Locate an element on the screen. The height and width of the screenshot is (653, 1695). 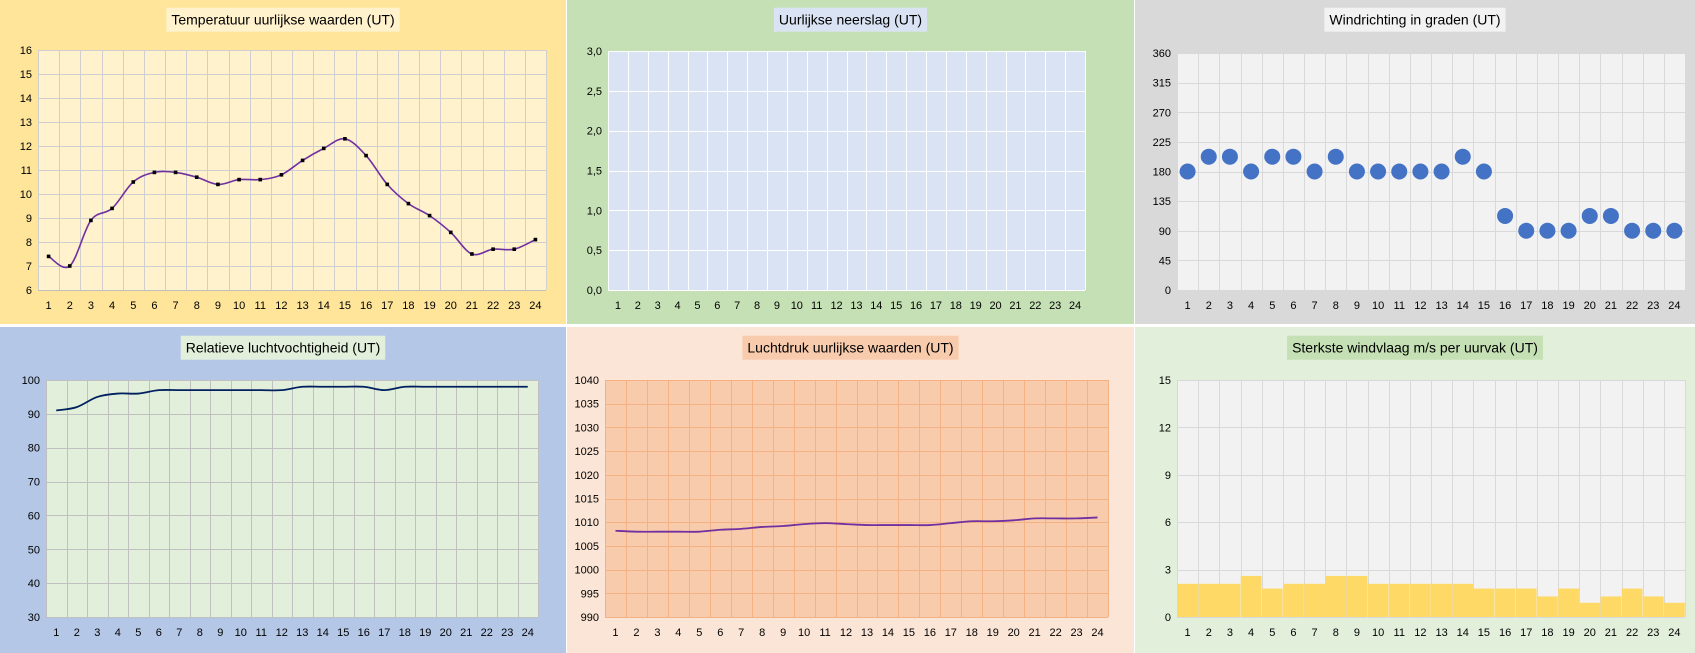
y-tick-label: 10 is located at coordinates (26, 195).